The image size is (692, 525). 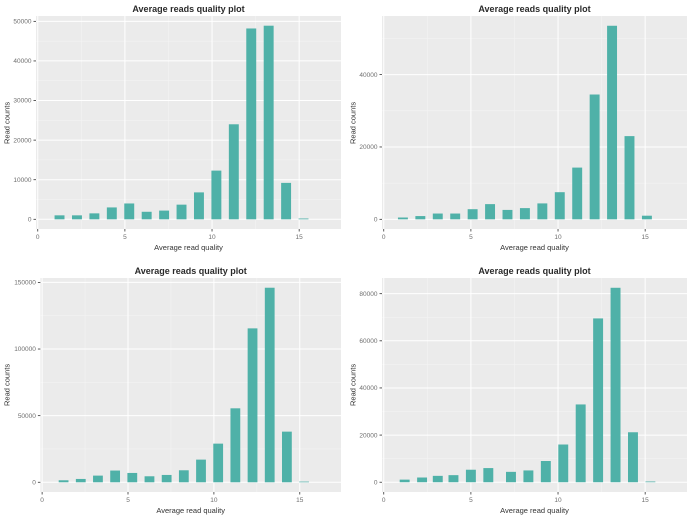 What do you see at coordinates (25, 383) in the screenshot?
I see `y-tick-labels: 0 50000 100000 150000` at bounding box center [25, 383].